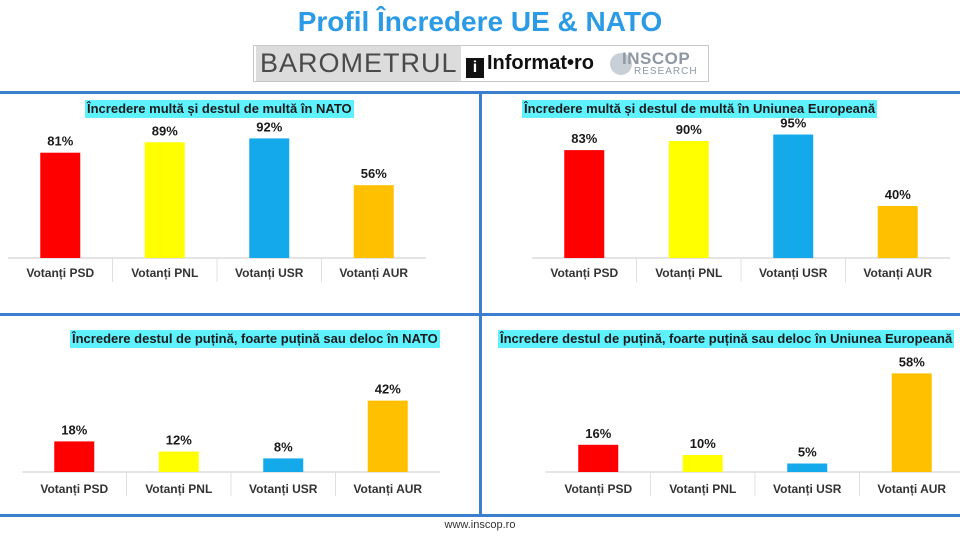 The image size is (960, 540). What do you see at coordinates (666, 71) in the screenshot?
I see `inscop-research-text: RESEARCH` at bounding box center [666, 71].